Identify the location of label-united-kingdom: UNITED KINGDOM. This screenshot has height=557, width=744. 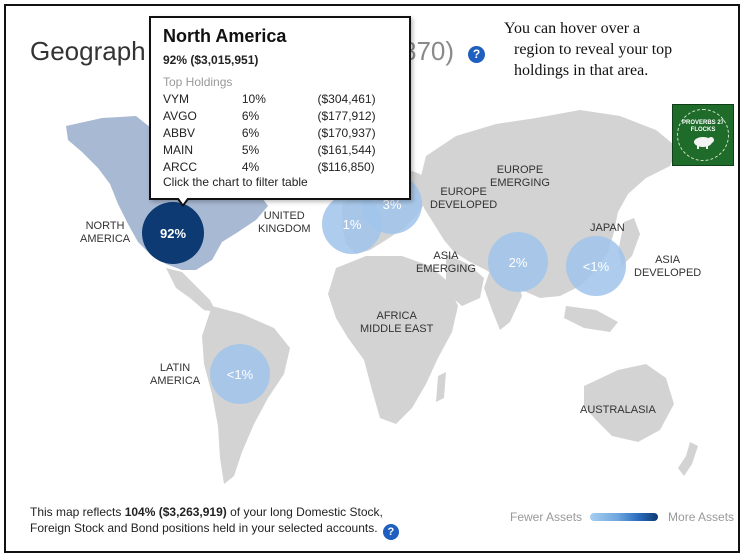
(284, 222).